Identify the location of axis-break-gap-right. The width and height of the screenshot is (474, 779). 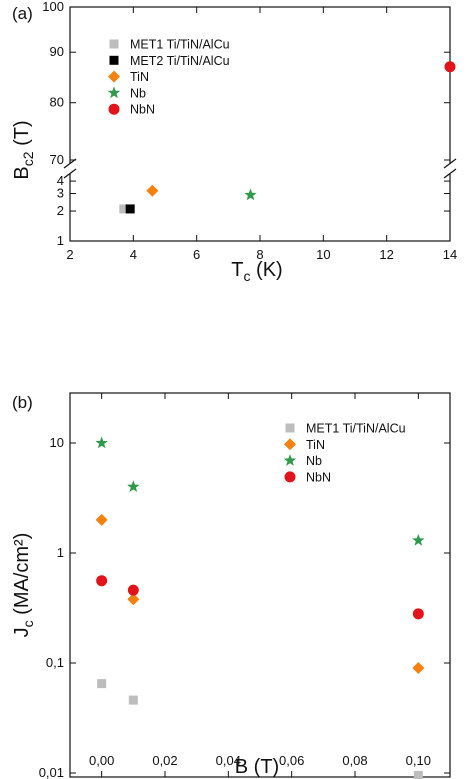
(450, 168).